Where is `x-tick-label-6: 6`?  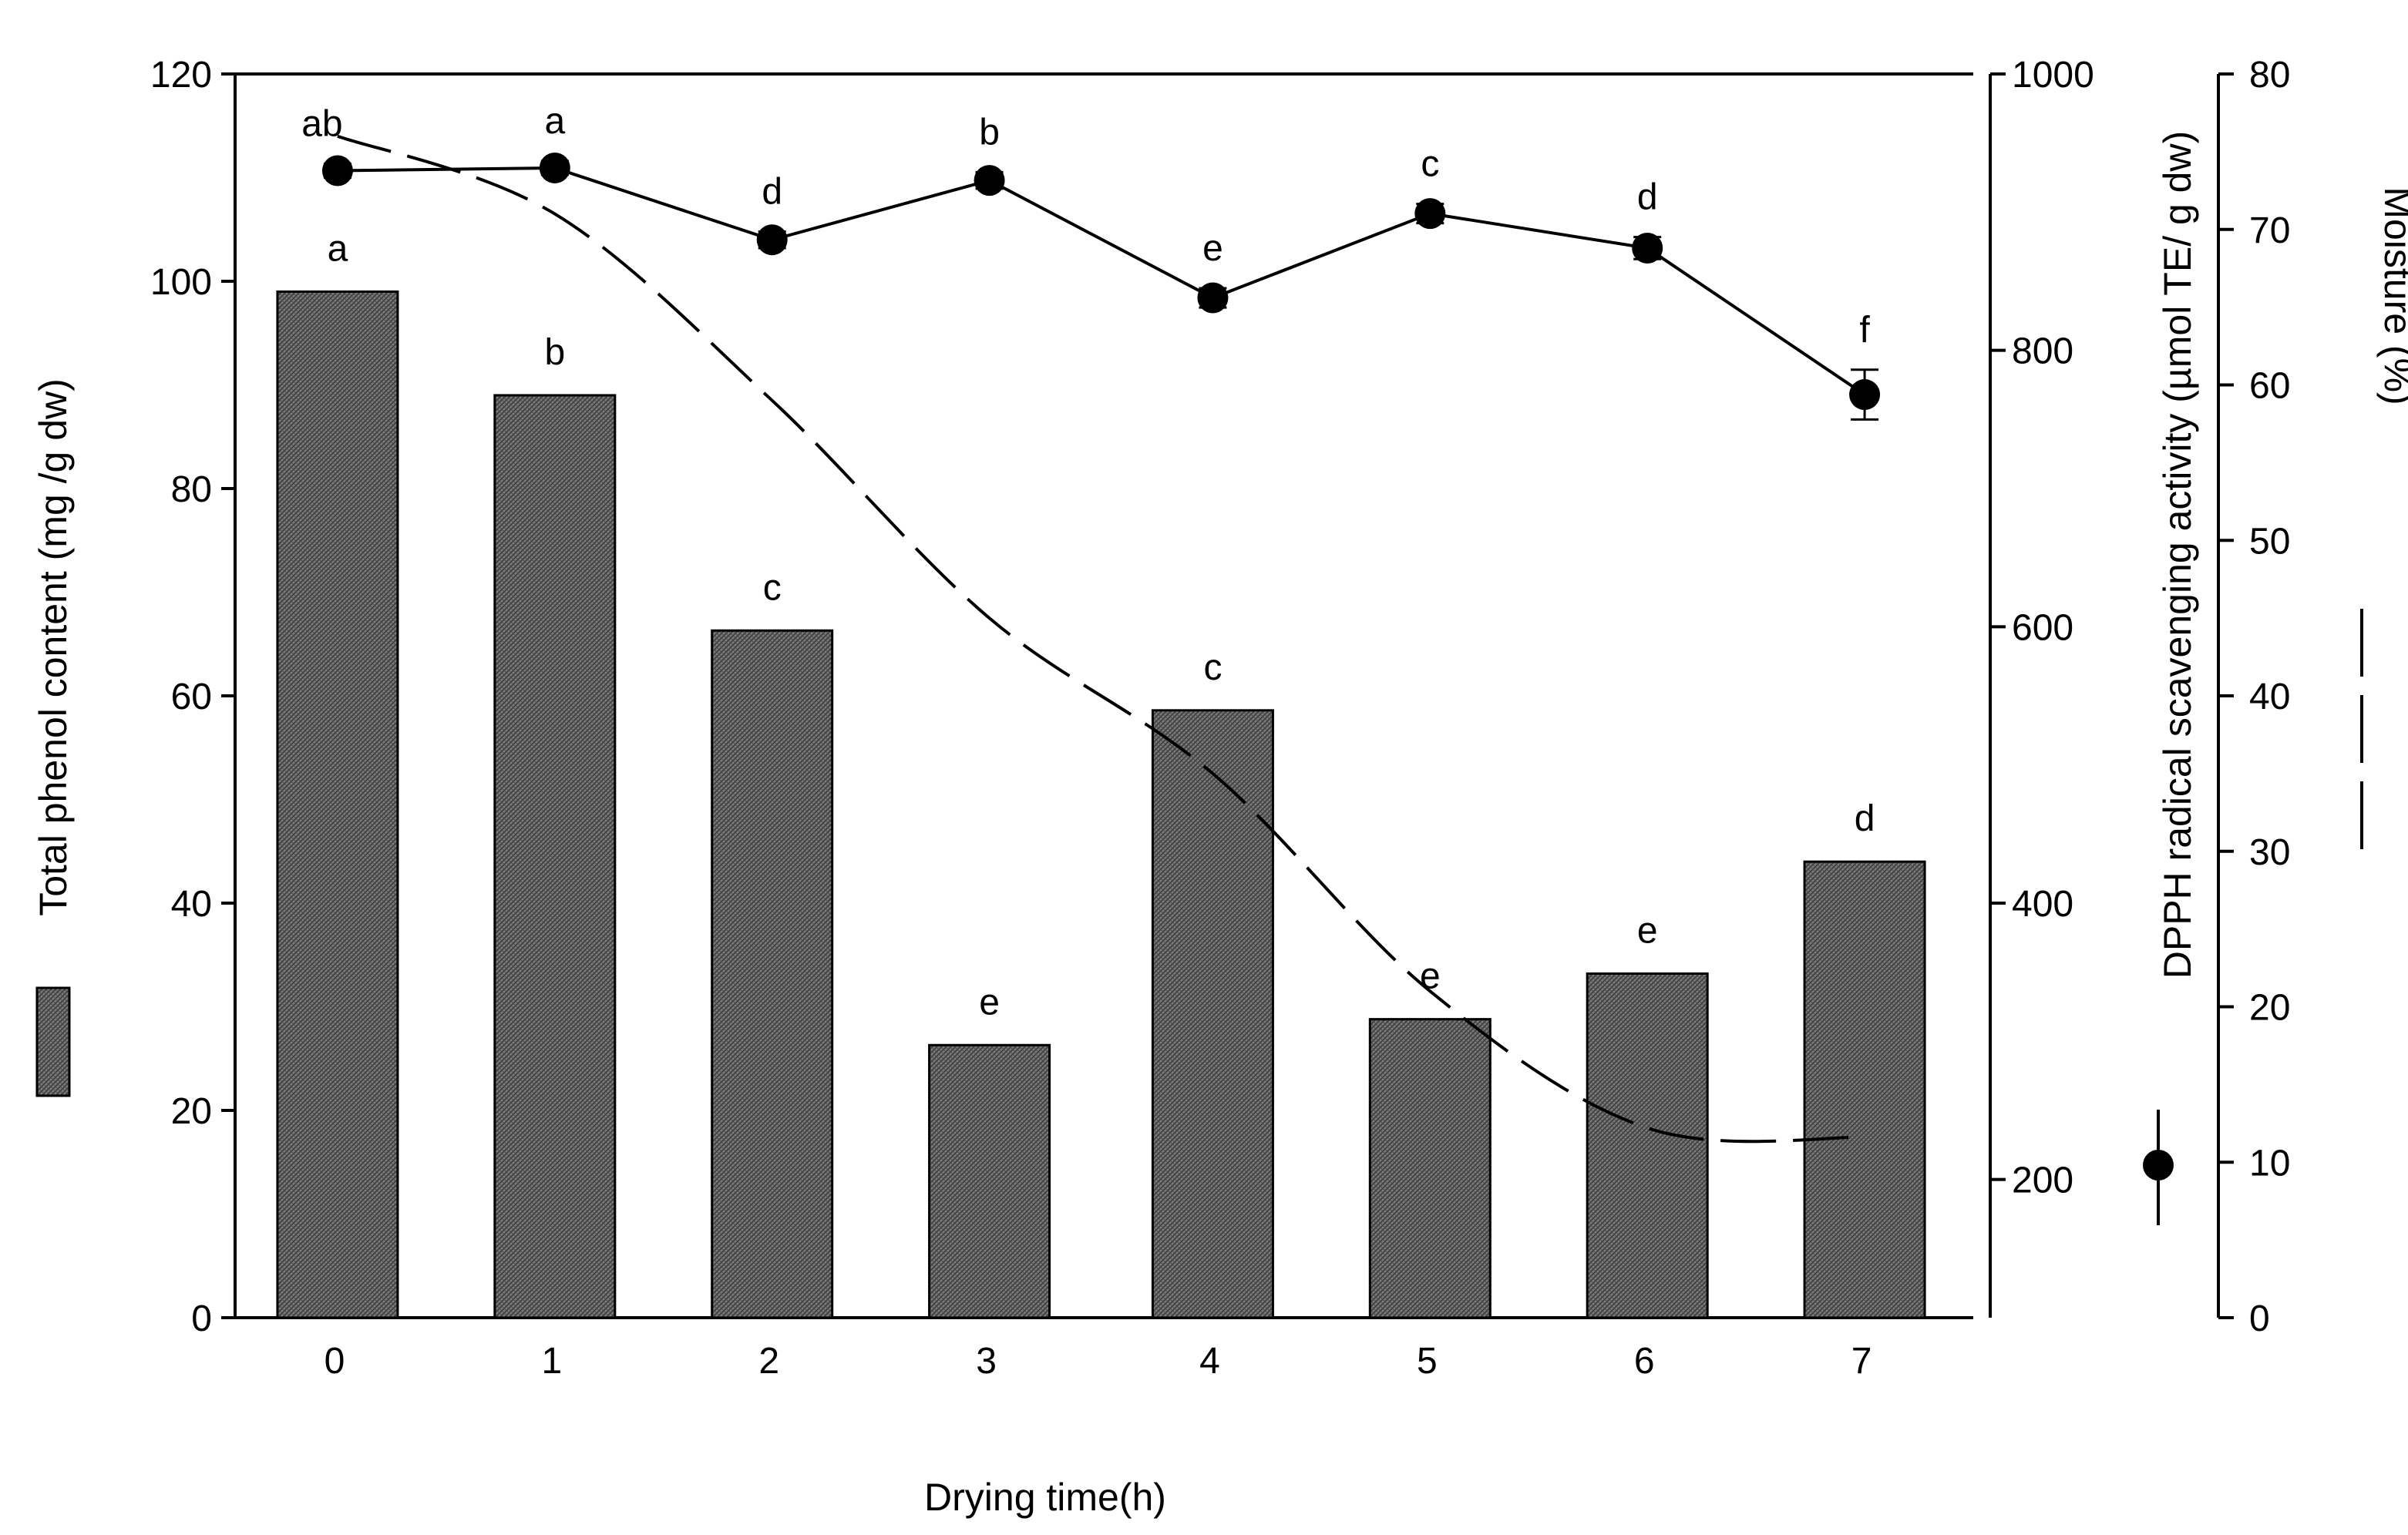
x-tick-label-6: 6 is located at coordinates (1644, 1361).